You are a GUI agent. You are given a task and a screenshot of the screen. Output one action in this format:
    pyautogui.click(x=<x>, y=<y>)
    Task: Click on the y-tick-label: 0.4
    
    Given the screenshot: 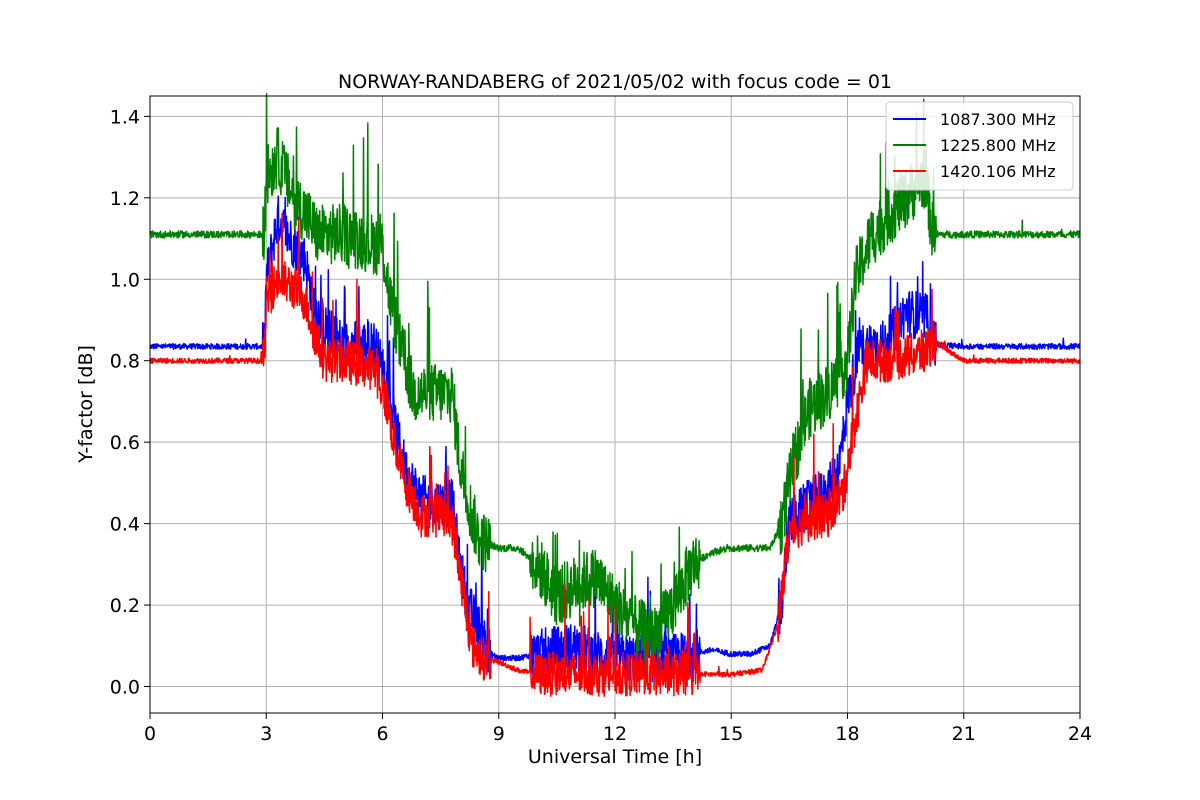 What is the action you would take?
    pyautogui.click(x=125, y=525)
    